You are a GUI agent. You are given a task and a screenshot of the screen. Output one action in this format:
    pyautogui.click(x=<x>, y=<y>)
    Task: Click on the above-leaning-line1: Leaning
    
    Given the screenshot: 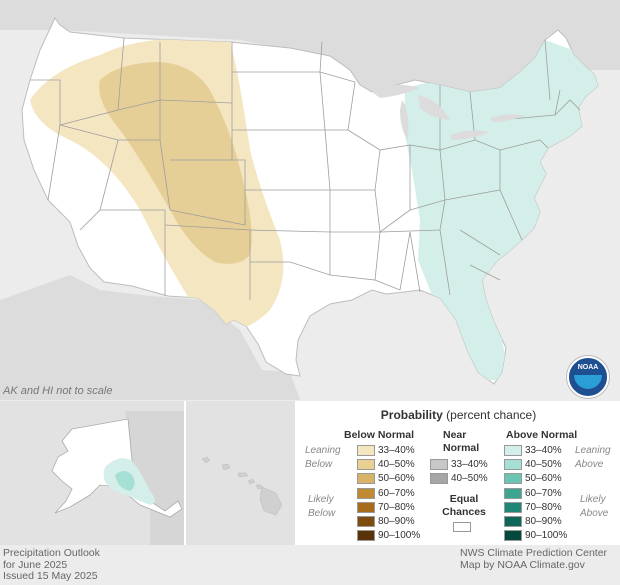 What is the action you would take?
    pyautogui.click(x=593, y=450)
    